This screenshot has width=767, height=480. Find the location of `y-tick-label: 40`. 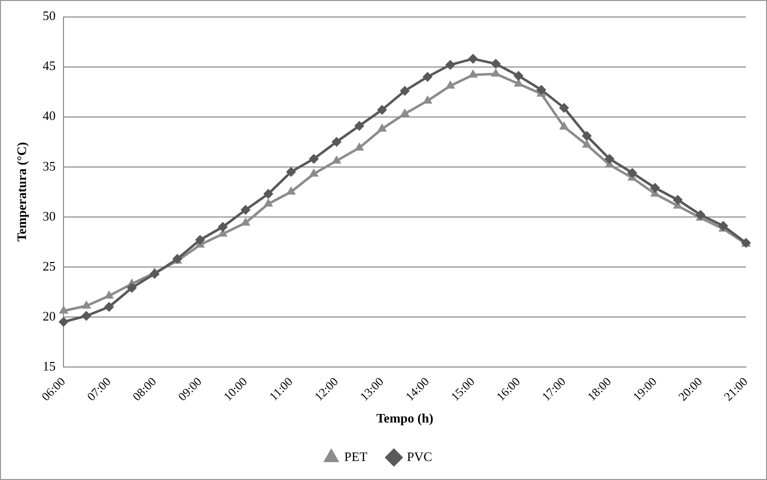

y-tick-label: 40 is located at coordinates (49, 116).